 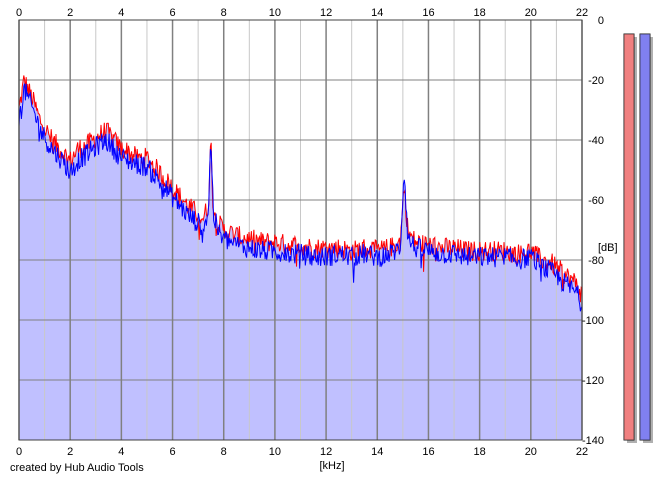 What do you see at coordinates (326, 452) in the screenshot?
I see `x-tick-label-bottom: 12` at bounding box center [326, 452].